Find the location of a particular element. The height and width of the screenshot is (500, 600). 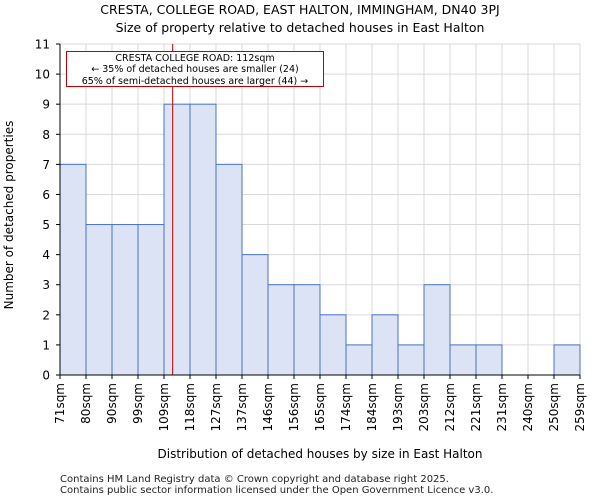

x-tick-label-240sqm: 240sqm is located at coordinates (528, 407).